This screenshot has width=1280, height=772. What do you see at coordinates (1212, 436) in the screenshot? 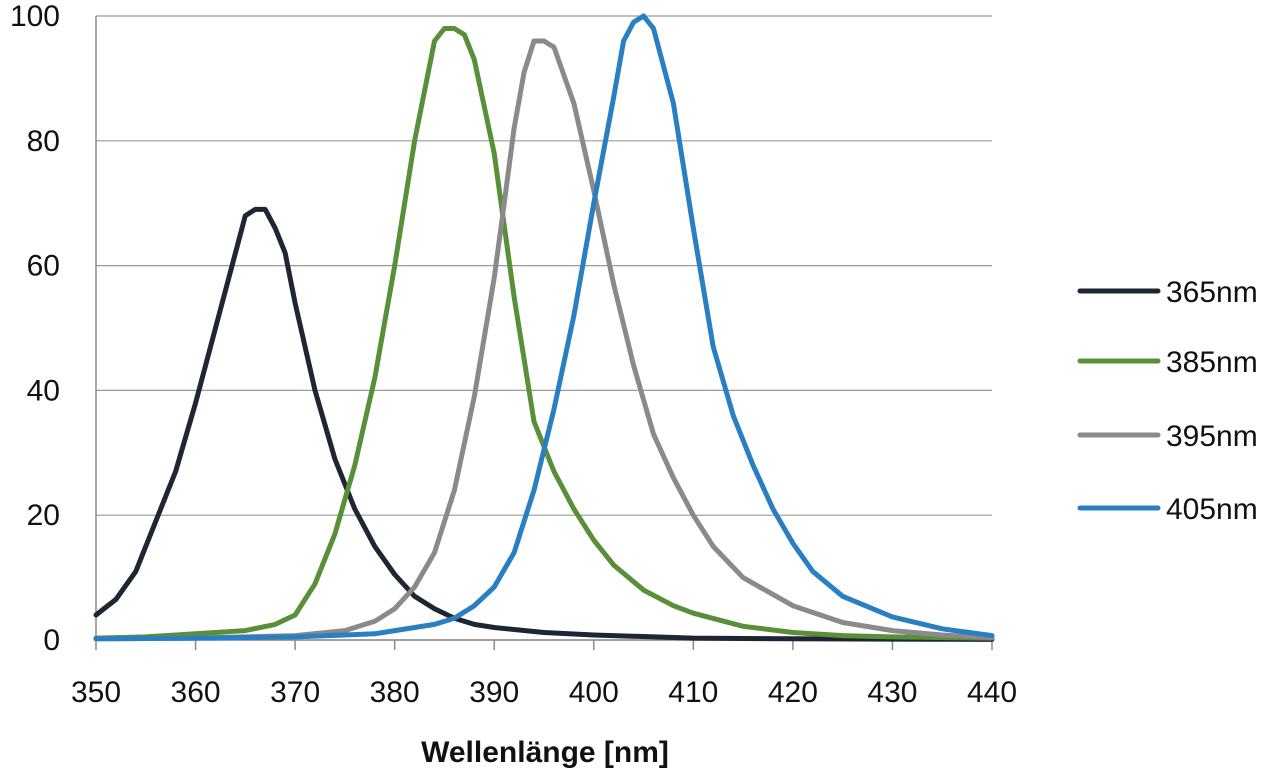
I see `legend-label-395nm: 395nm` at bounding box center [1212, 436].